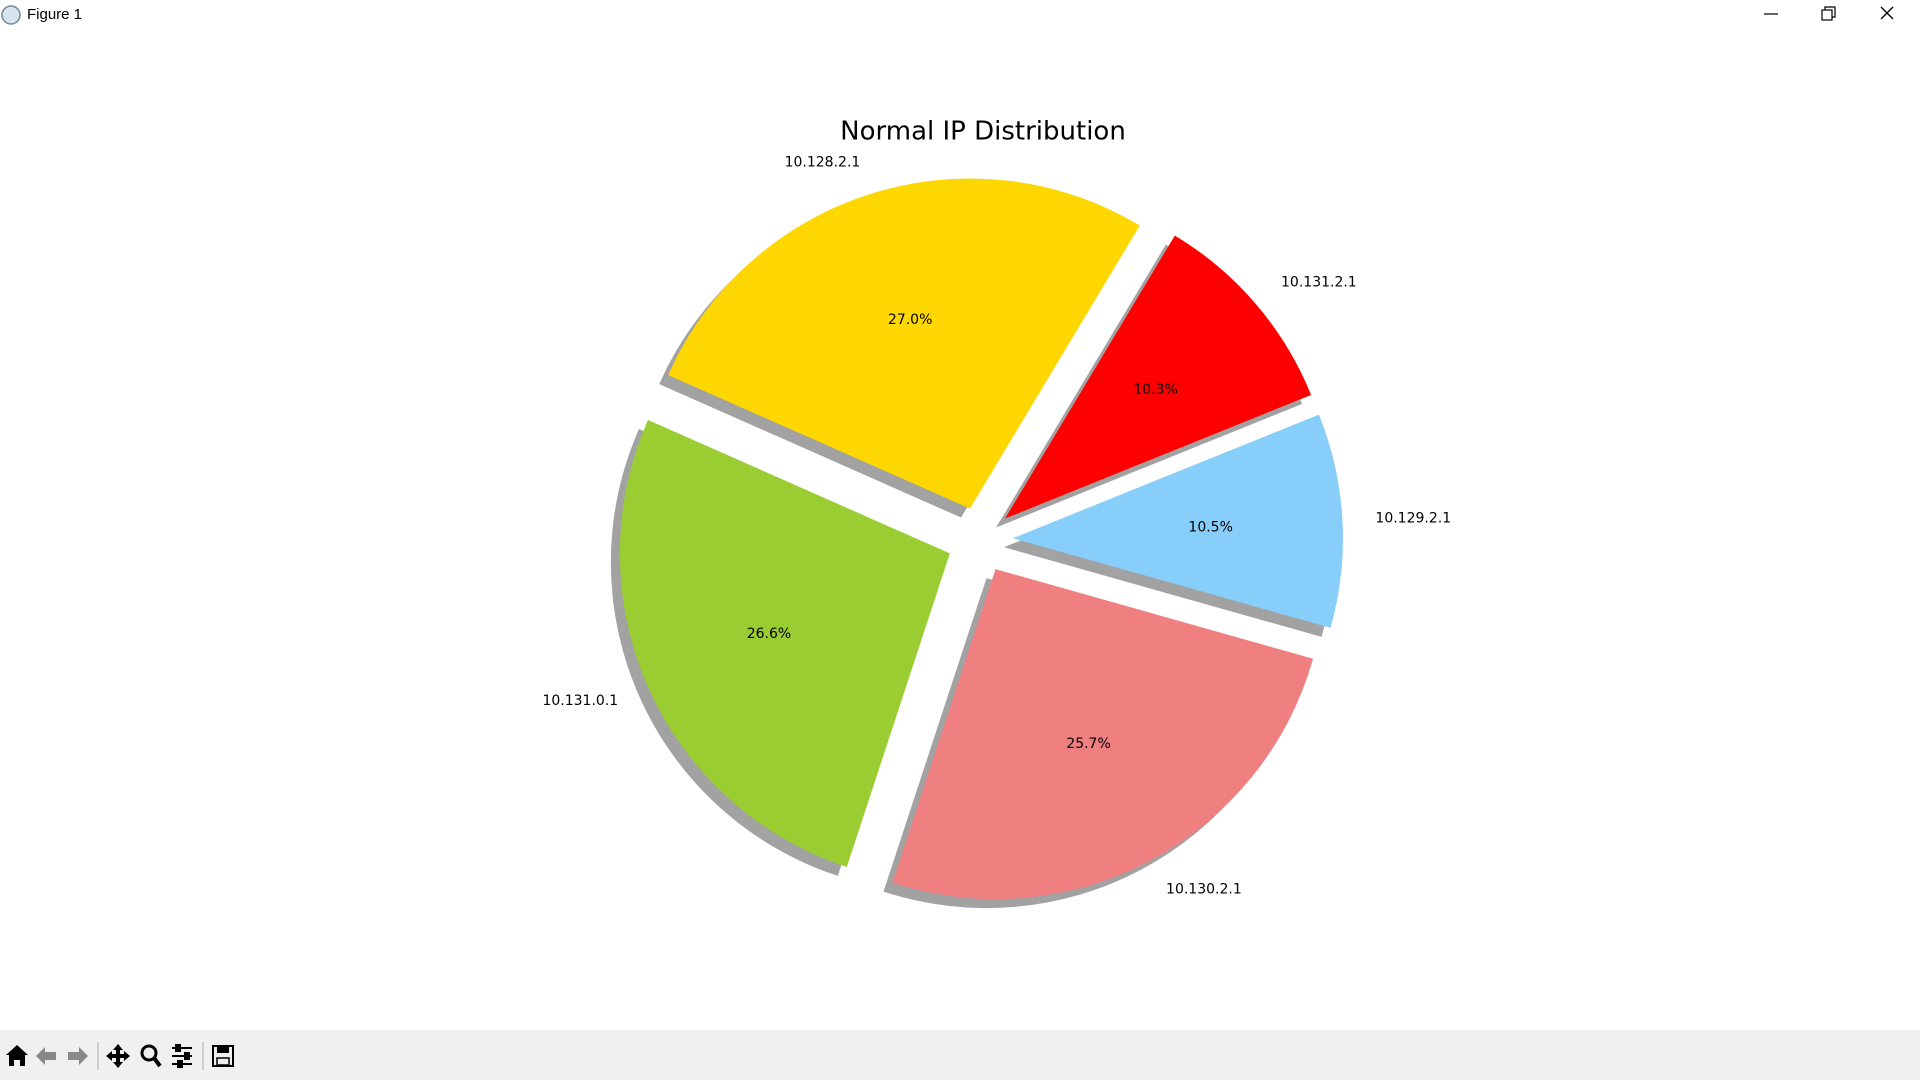  Describe the element at coordinates (78, 1056) in the screenshot. I see `forward-button` at that location.